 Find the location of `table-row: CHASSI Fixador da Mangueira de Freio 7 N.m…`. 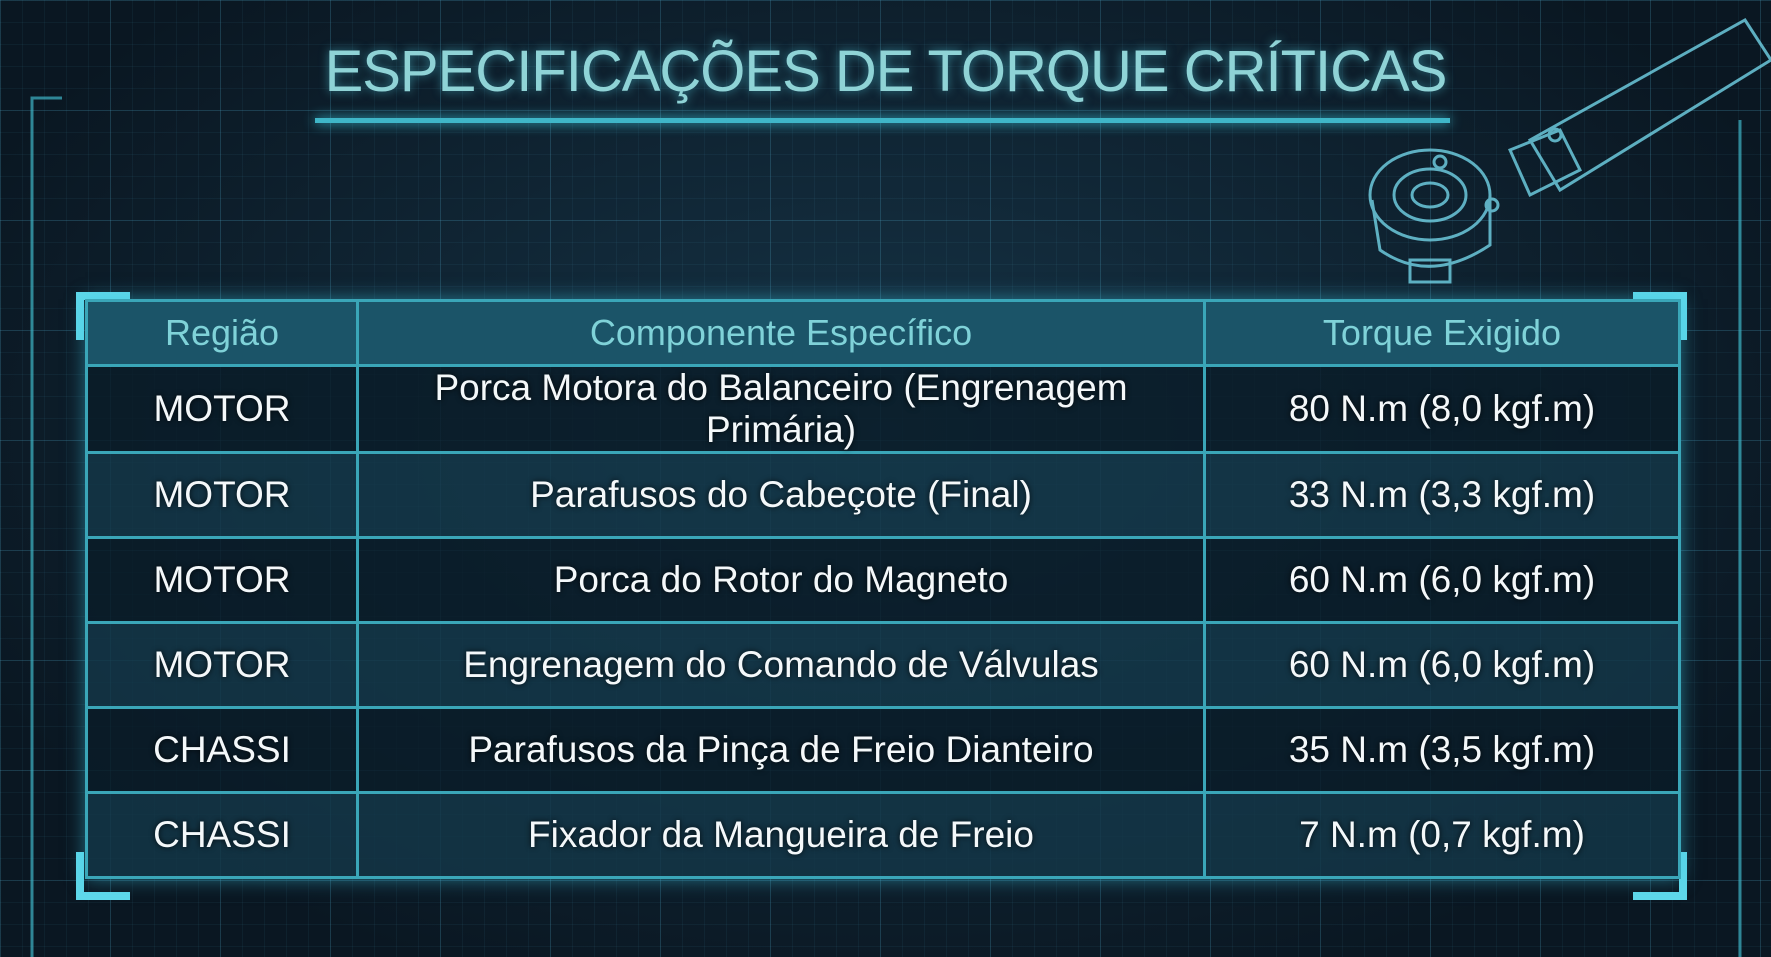

table-row: CHASSI Fixador da Mangueira de Freio 7 N.m… is located at coordinates (883, 835).